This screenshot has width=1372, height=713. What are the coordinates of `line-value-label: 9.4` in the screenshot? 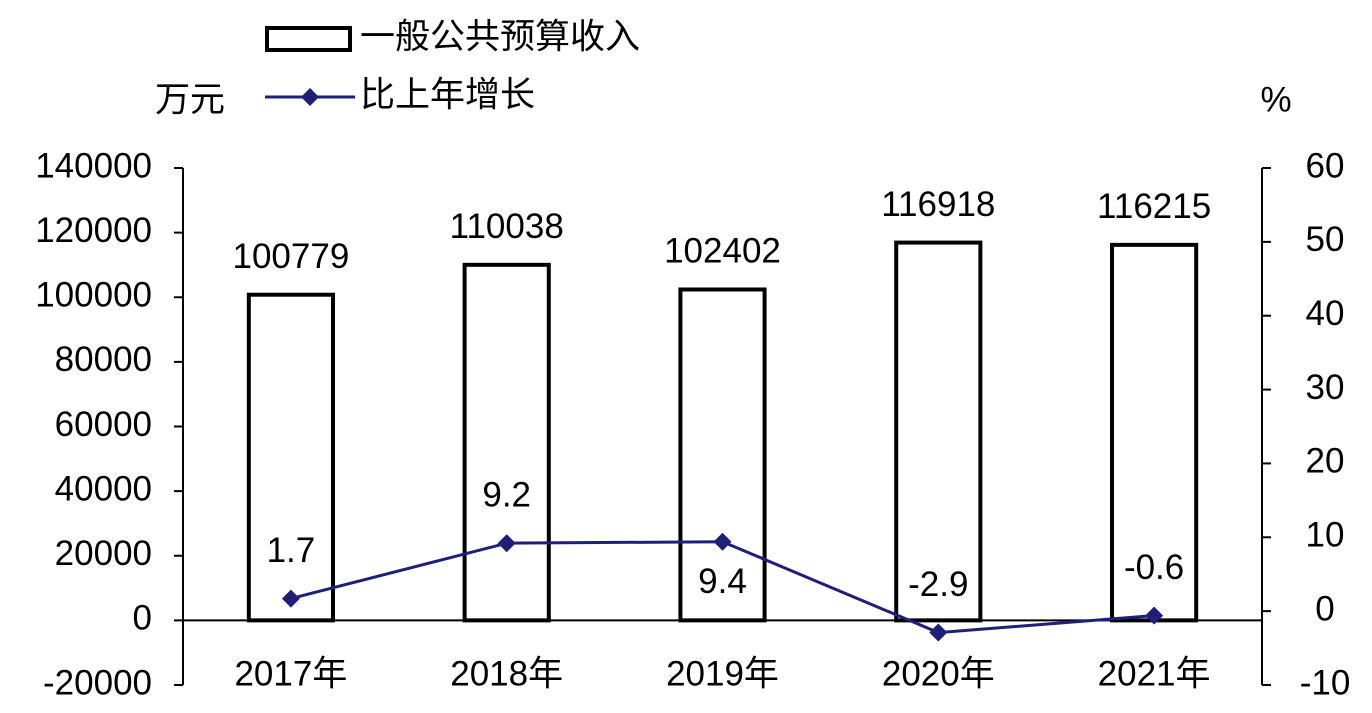 It's located at (722, 581).